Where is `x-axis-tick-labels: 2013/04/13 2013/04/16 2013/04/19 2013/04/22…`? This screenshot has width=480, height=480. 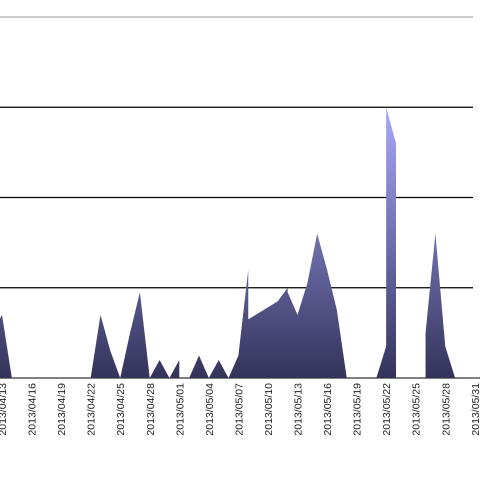 x-axis-tick-labels: 2013/04/13 2013/04/16 2013/04/19 2013/04/22… is located at coordinates (240, 409).